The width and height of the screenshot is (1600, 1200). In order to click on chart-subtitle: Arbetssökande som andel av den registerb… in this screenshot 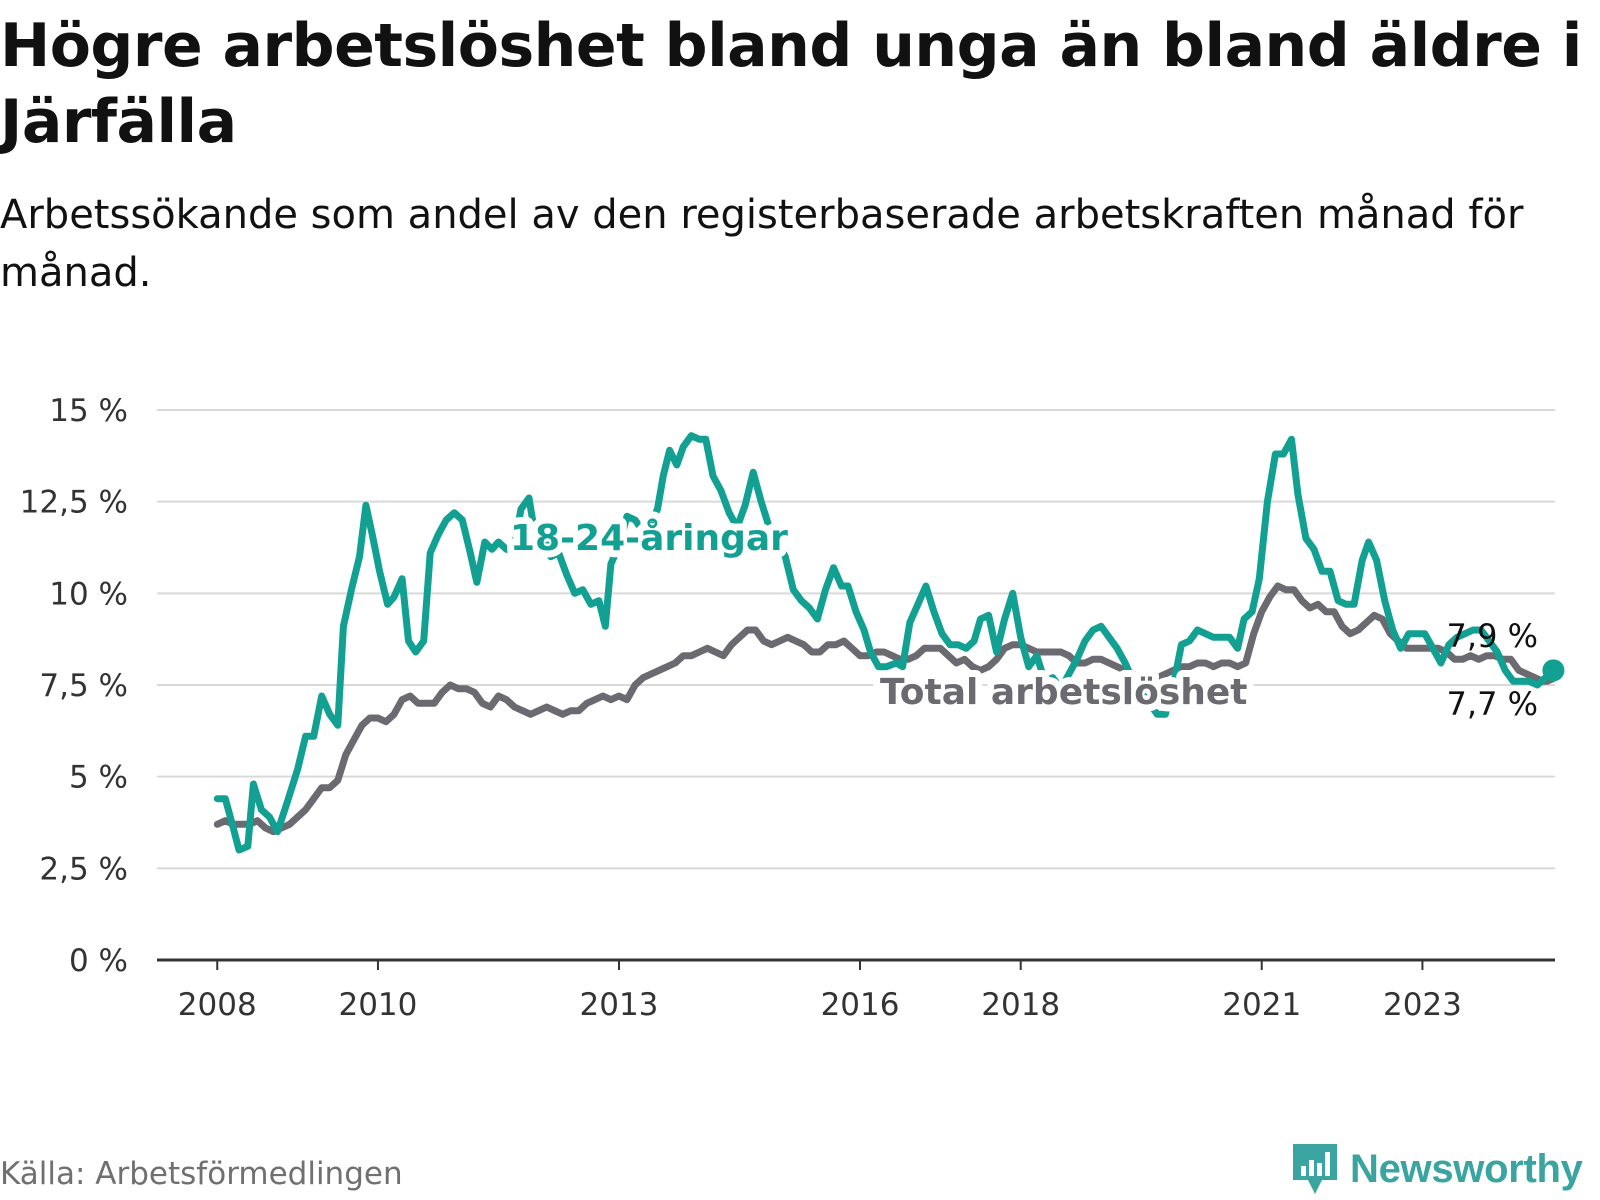, I will do `click(762, 244)`.